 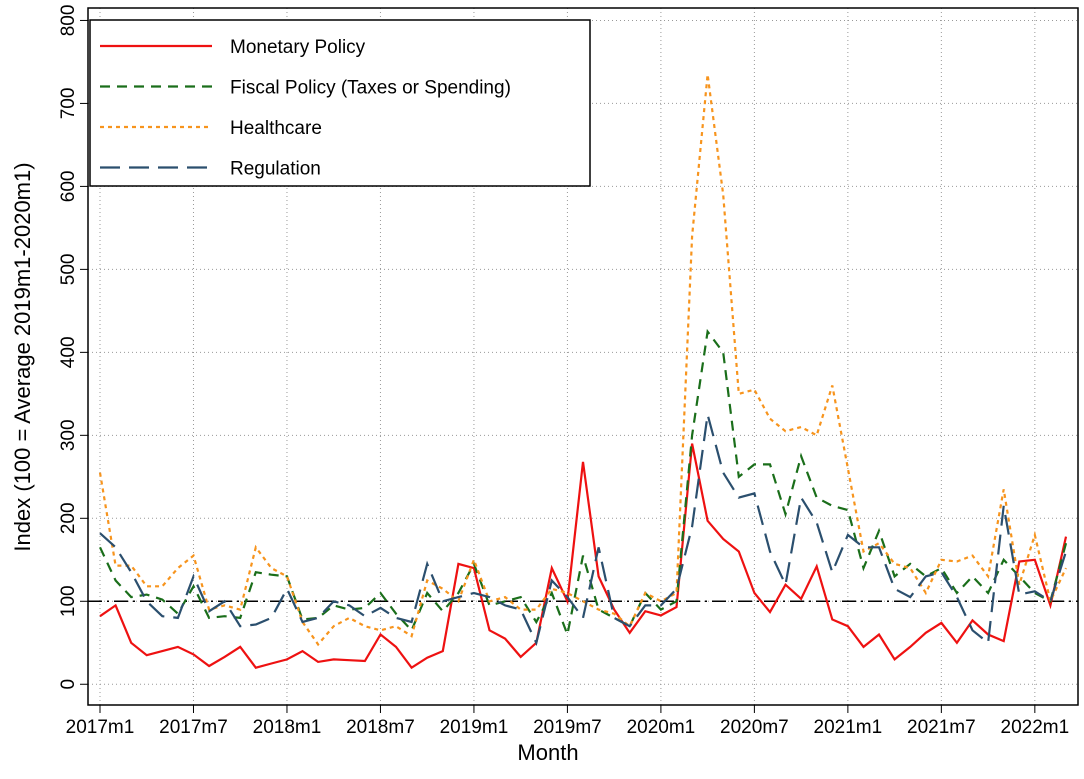 I want to click on x-tick-label: 2022m1, so click(x=1035, y=727).